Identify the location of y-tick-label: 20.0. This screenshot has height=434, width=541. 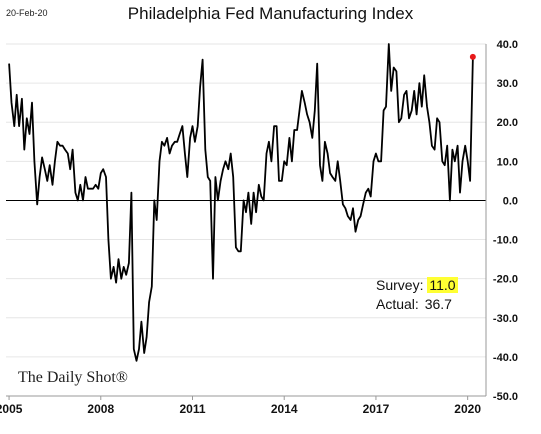
(507, 123).